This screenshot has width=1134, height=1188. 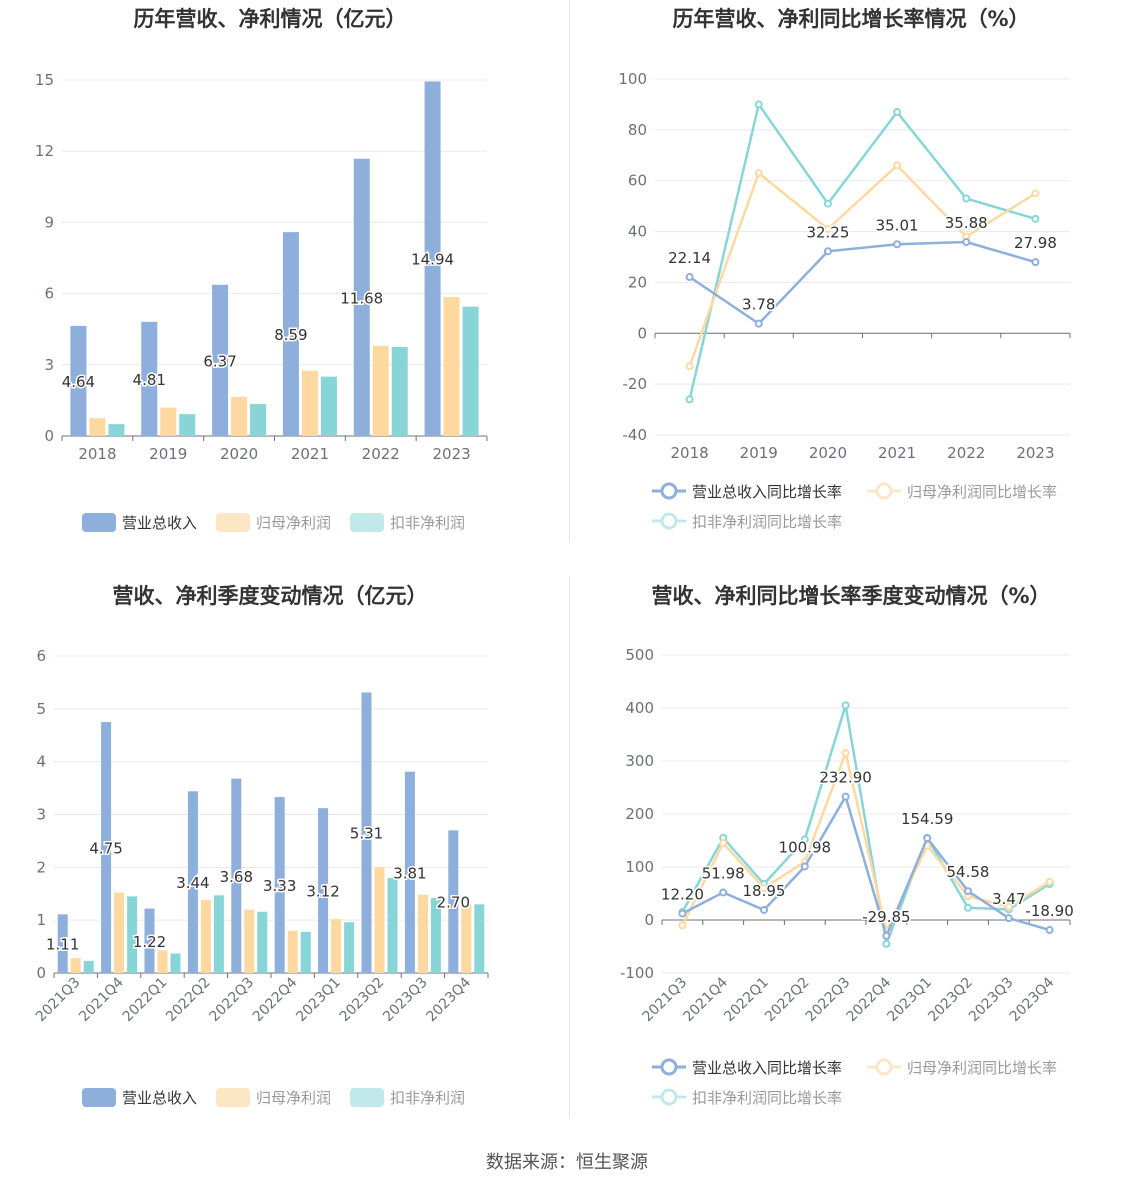 What do you see at coordinates (1035, 243) in the screenshot?
I see `data-label: 27.98` at bounding box center [1035, 243].